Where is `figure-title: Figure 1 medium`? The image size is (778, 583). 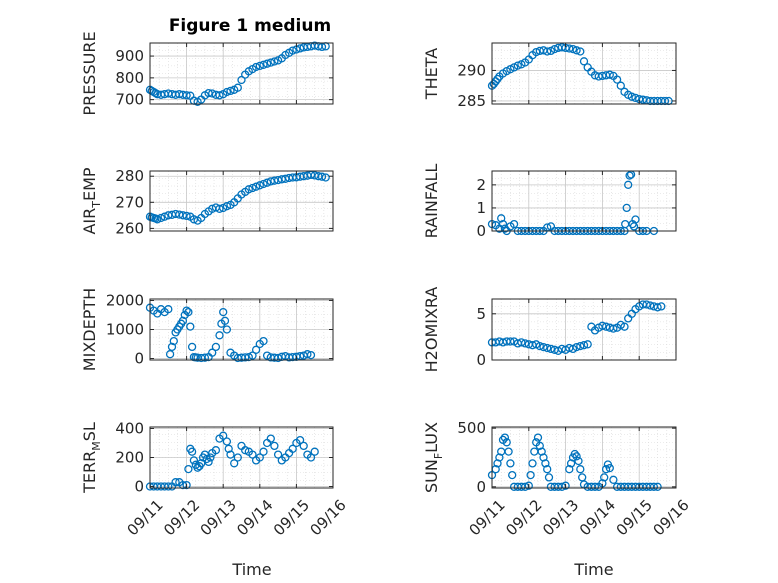
figure-title: Figure 1 medium is located at coordinates (250, 26).